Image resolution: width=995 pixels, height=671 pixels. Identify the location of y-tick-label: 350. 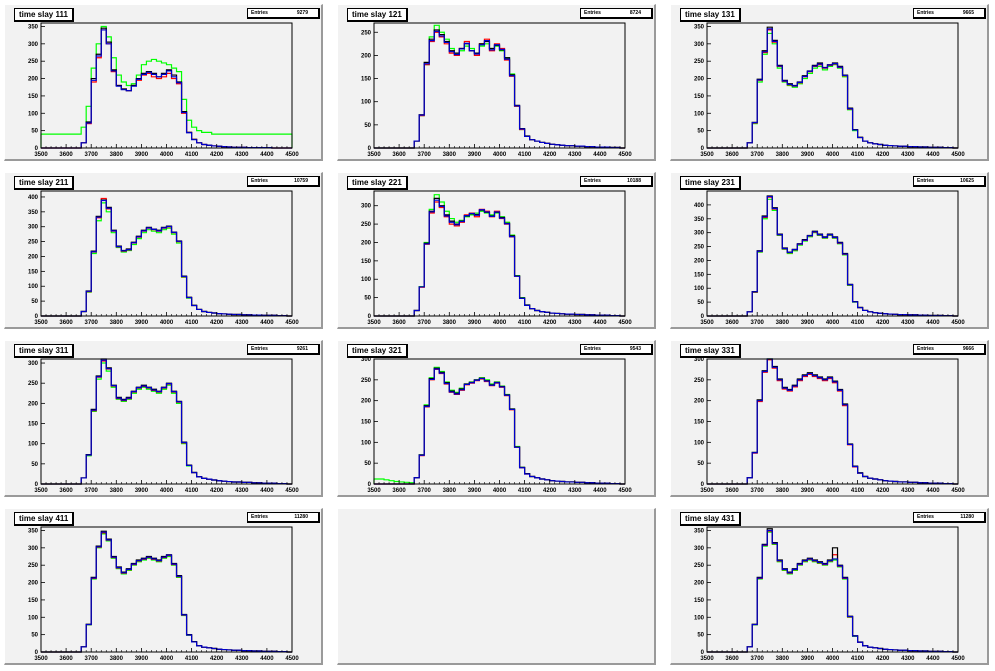
(699, 220).